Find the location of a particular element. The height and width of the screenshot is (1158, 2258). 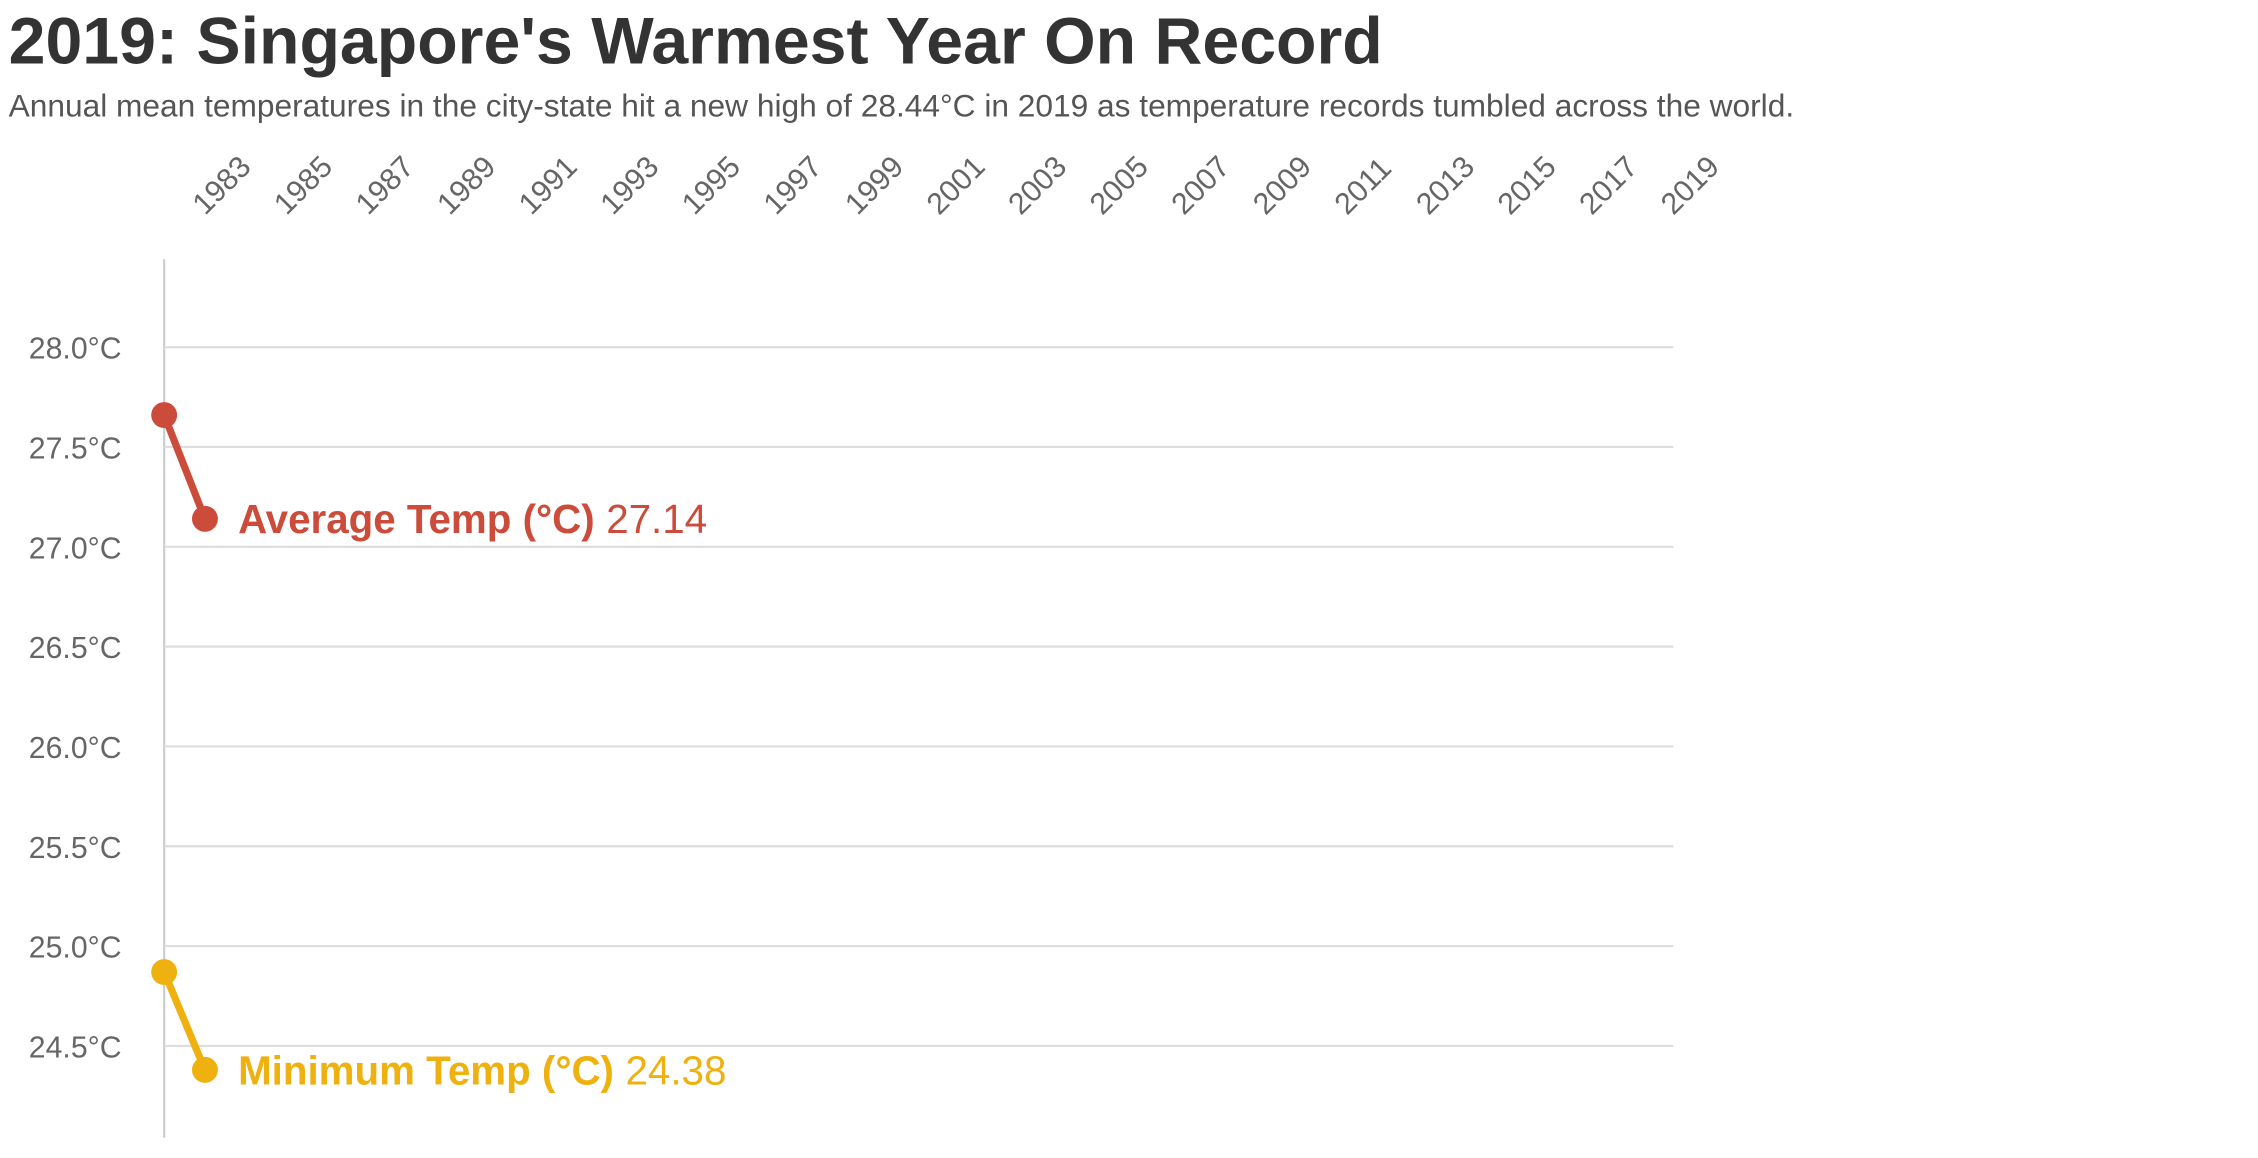

x-tick-label: 2015 is located at coordinates (1527, 185).